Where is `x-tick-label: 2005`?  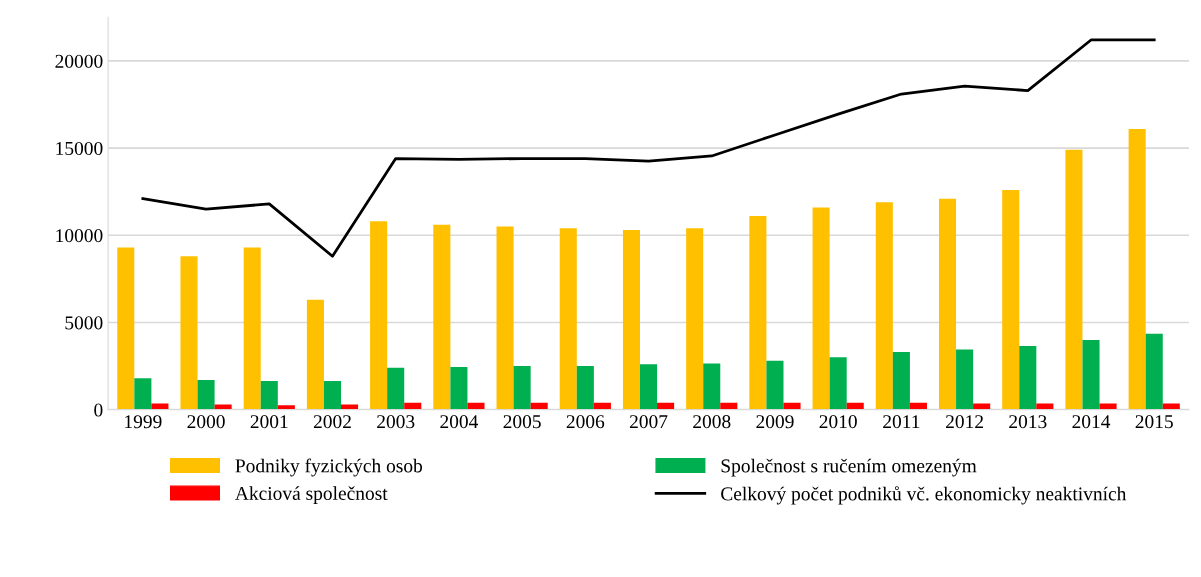
x-tick-label: 2005 is located at coordinates (522, 422).